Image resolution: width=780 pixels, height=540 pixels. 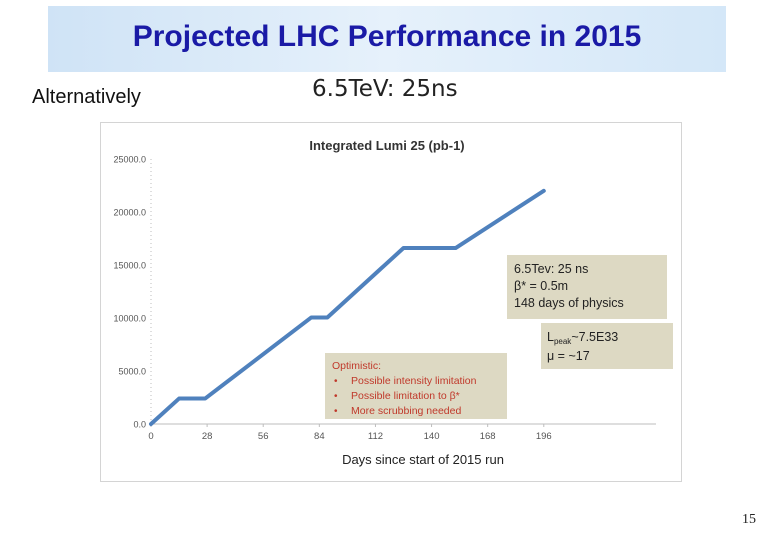 What do you see at coordinates (541, 286) in the screenshot?
I see `annotation-1-line-2: β* = 0.5m` at bounding box center [541, 286].